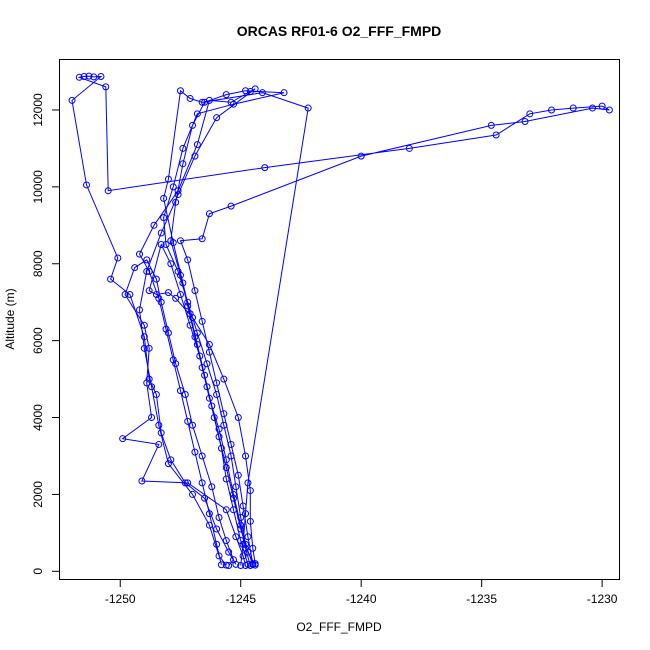 This screenshot has width=650, height=650. I want to click on y-axis-label: Altitude (m), so click(10, 318).